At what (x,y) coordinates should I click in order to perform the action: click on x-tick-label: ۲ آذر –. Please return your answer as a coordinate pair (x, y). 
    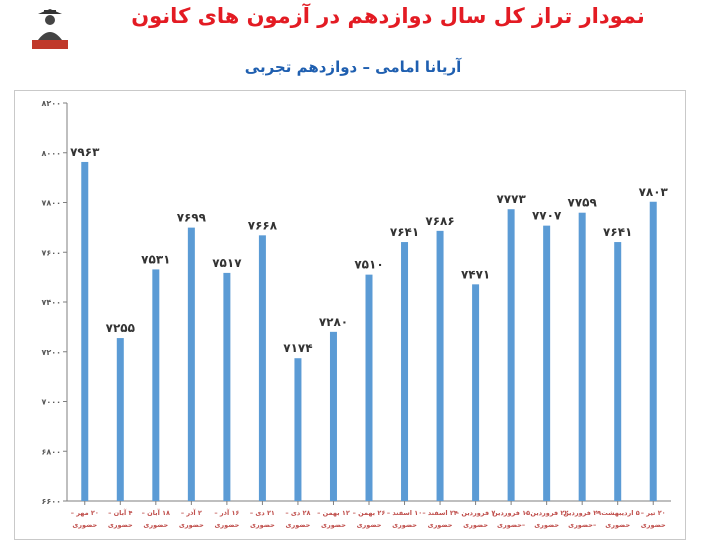
    Looking at the image, I should click on (191, 512).